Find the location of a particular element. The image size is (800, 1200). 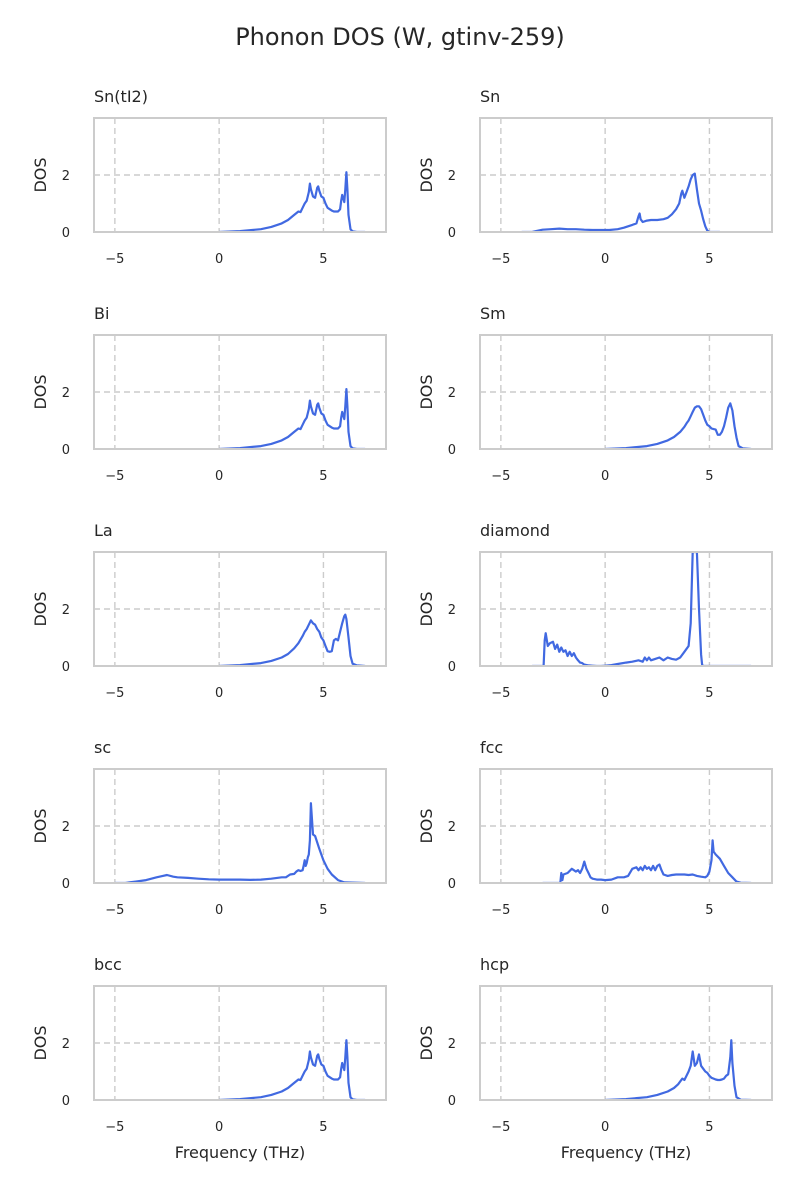

dos-curve-sn-ti2 is located at coordinates (292, 201).